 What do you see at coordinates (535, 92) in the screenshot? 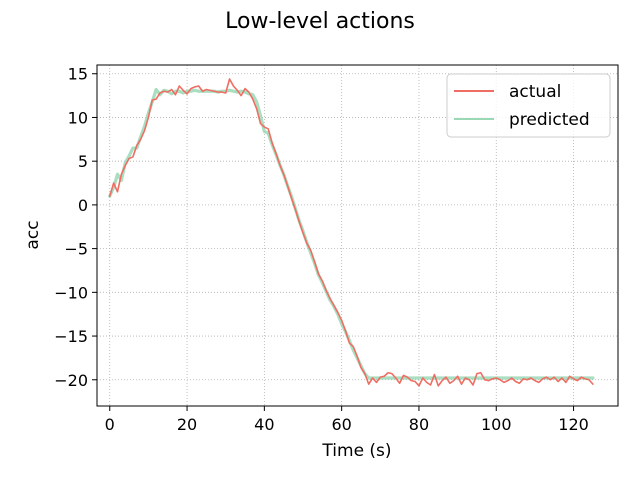
I see `legend-label-actual: actual` at bounding box center [535, 92].